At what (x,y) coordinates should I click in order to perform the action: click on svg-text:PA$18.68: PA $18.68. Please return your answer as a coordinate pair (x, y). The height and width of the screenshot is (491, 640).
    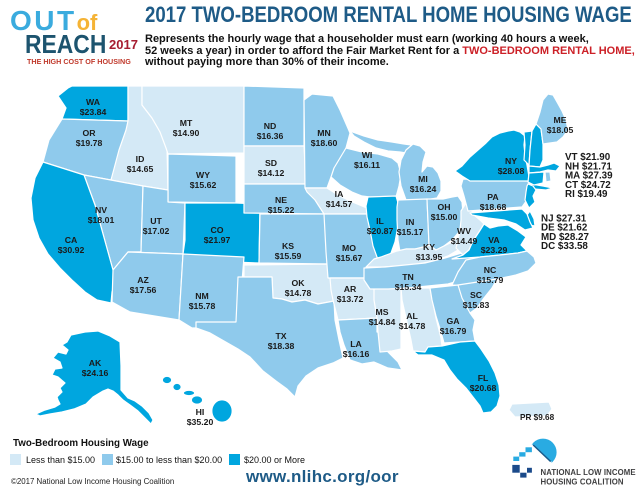
    Looking at the image, I should click on (493, 202).